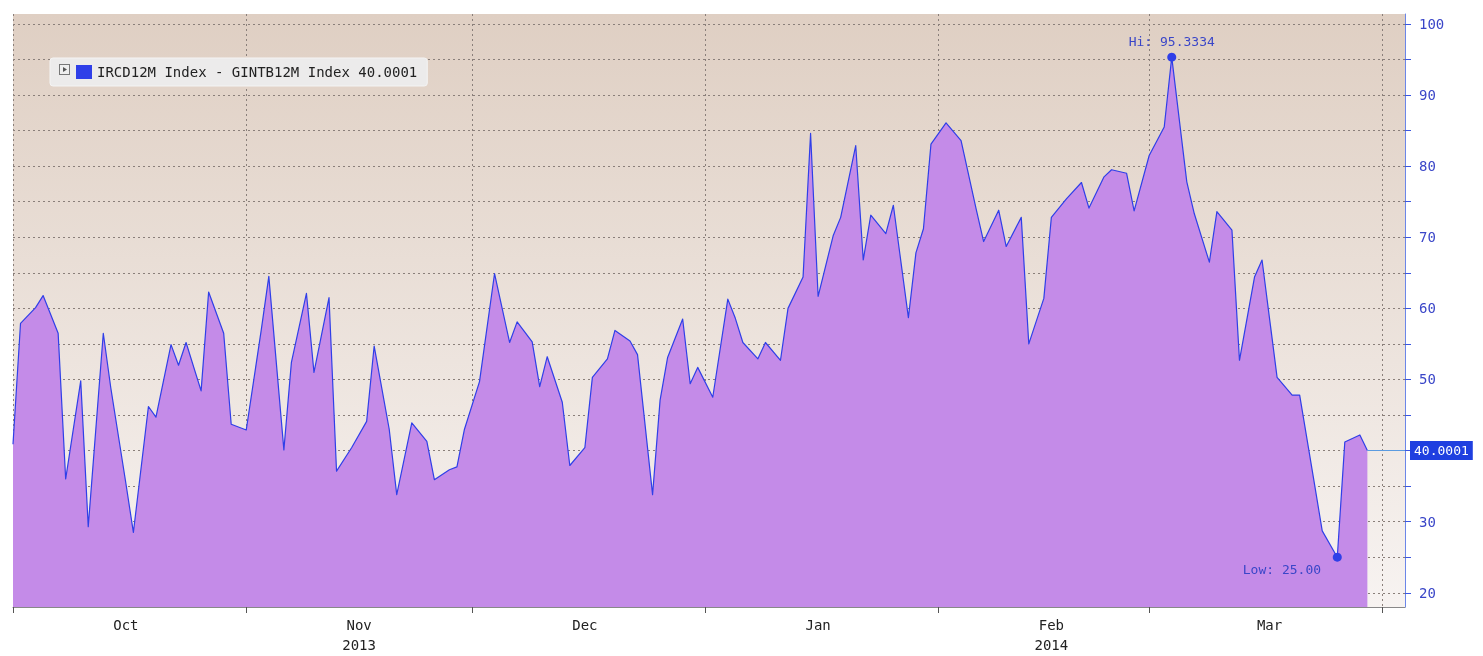 Image resolution: width=1483 pixels, height=656 pixels. What do you see at coordinates (1432, 23) in the screenshot?
I see `y-tick-label: 100` at bounding box center [1432, 23].